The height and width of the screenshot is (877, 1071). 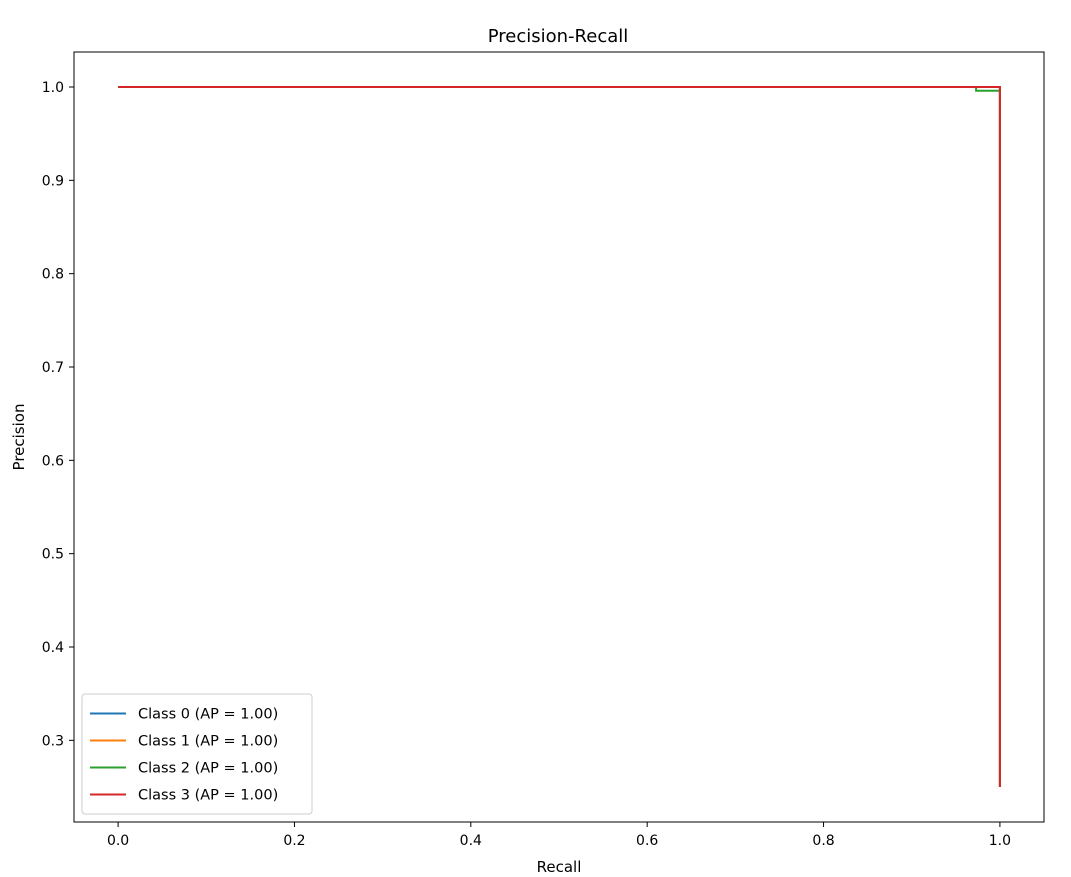 What do you see at coordinates (208, 715) in the screenshot?
I see `legend-label: Class 0 (AP = 1.00)` at bounding box center [208, 715].